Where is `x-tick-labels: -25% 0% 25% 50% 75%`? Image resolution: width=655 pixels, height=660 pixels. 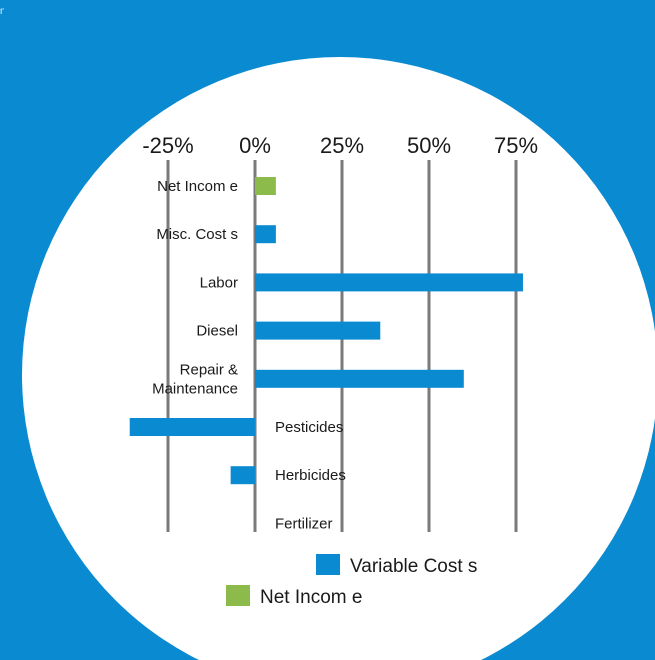
x-tick-labels: -25% 0% 25% 50% 75% is located at coordinates (340, 145).